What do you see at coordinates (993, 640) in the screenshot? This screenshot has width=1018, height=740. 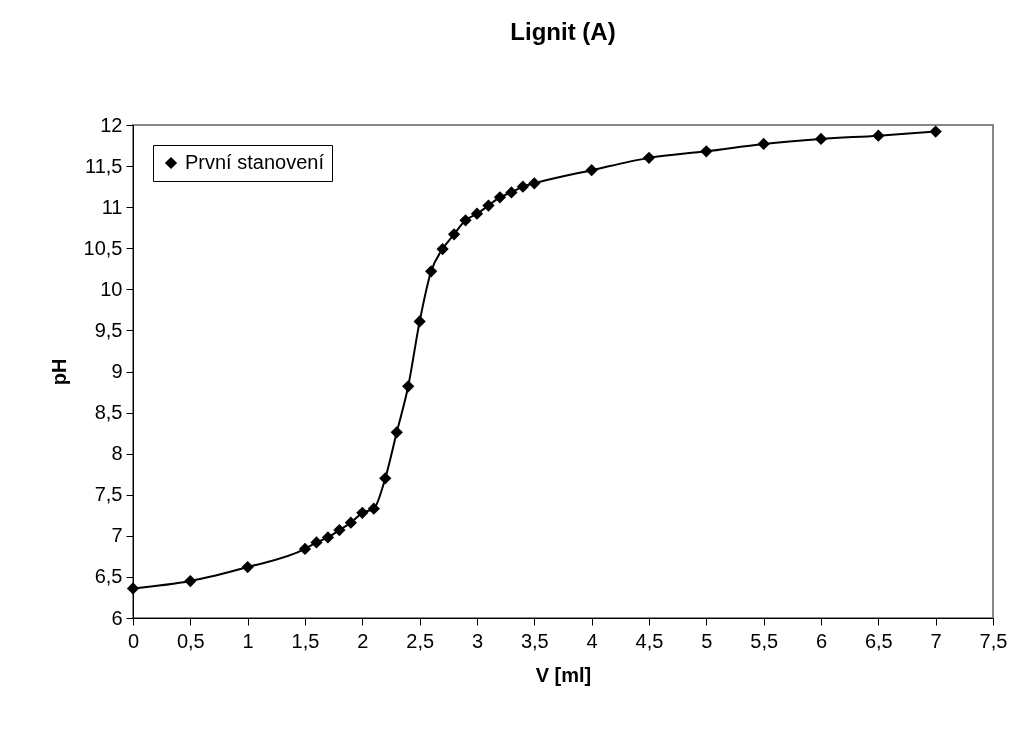 I see `x-tick-label: 7,5` at bounding box center [993, 640].